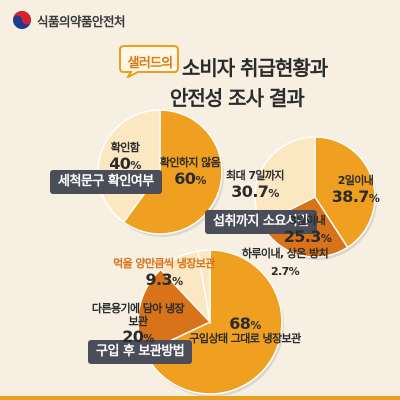  What do you see at coordinates (285, 262) in the screenshot?
I see `chart3-slice-room-temp: 하루이내, 상온 방치 2.7%` at bounding box center [285, 262].